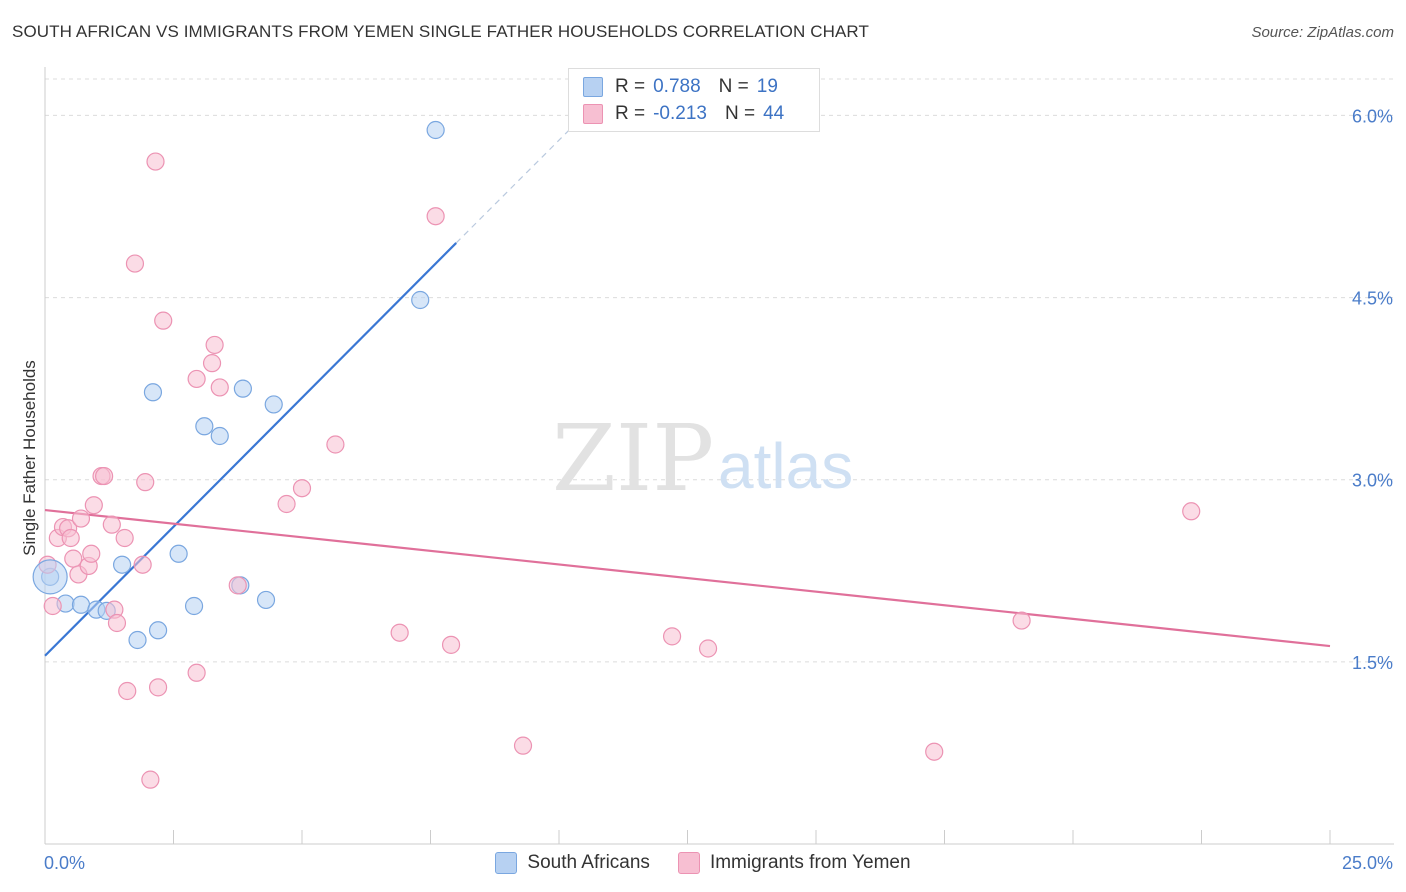 This screenshot has height=892, width=1406. Describe the element at coordinates (1372, 299) in the screenshot. I see `y-tick-label: 4.5%` at that location.